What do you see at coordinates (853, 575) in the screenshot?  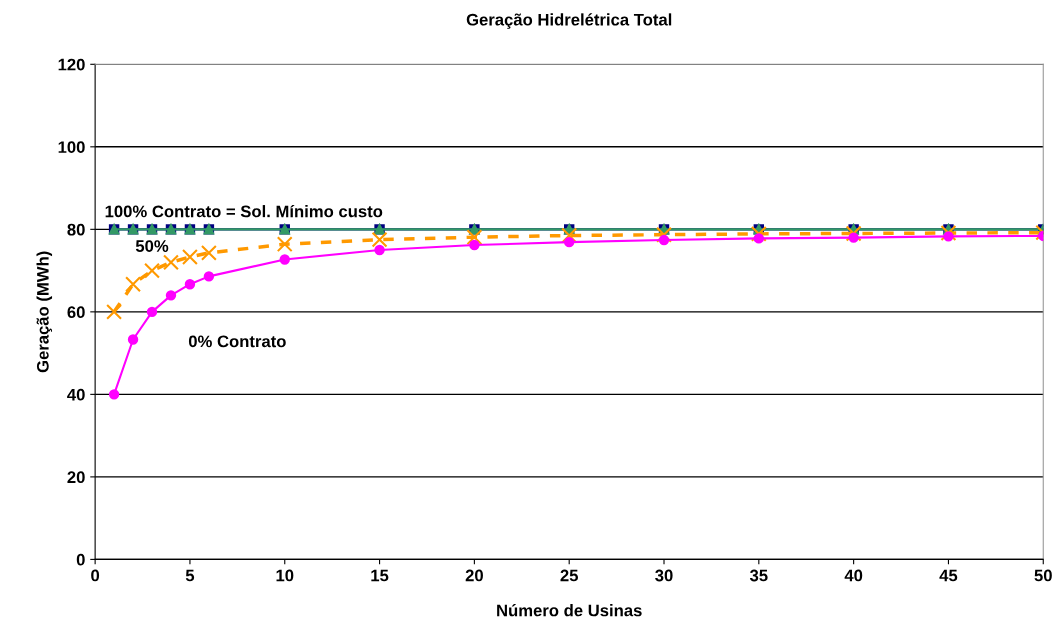 I see `x-tick-label: 40` at bounding box center [853, 575].